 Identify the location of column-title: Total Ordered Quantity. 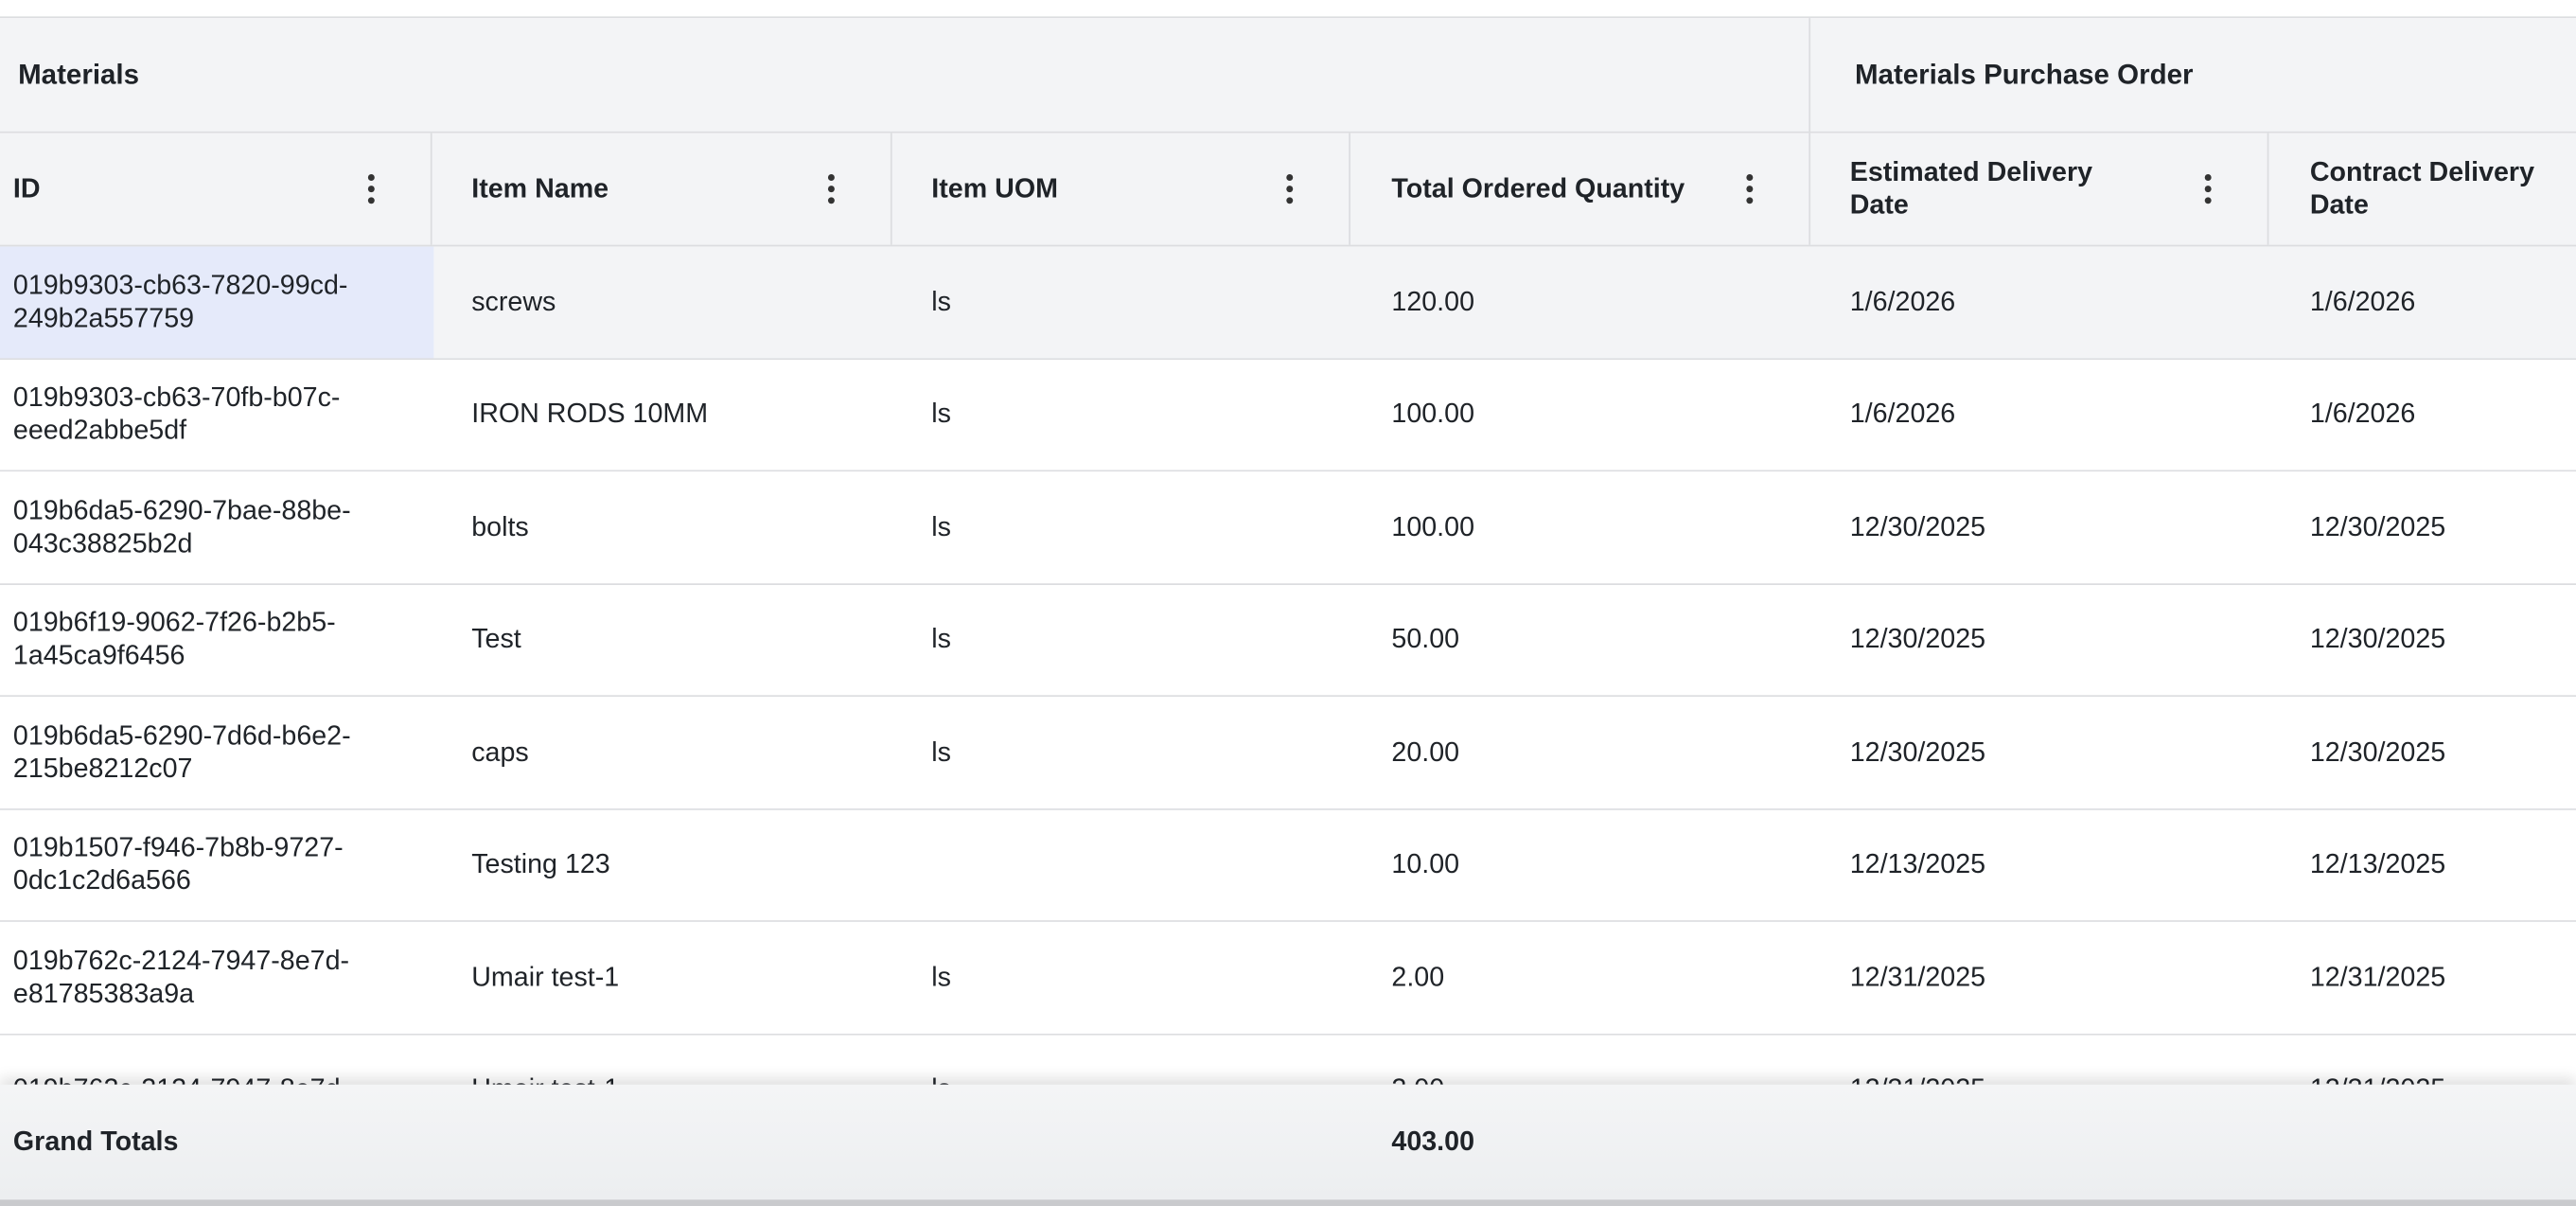
(1538, 189).